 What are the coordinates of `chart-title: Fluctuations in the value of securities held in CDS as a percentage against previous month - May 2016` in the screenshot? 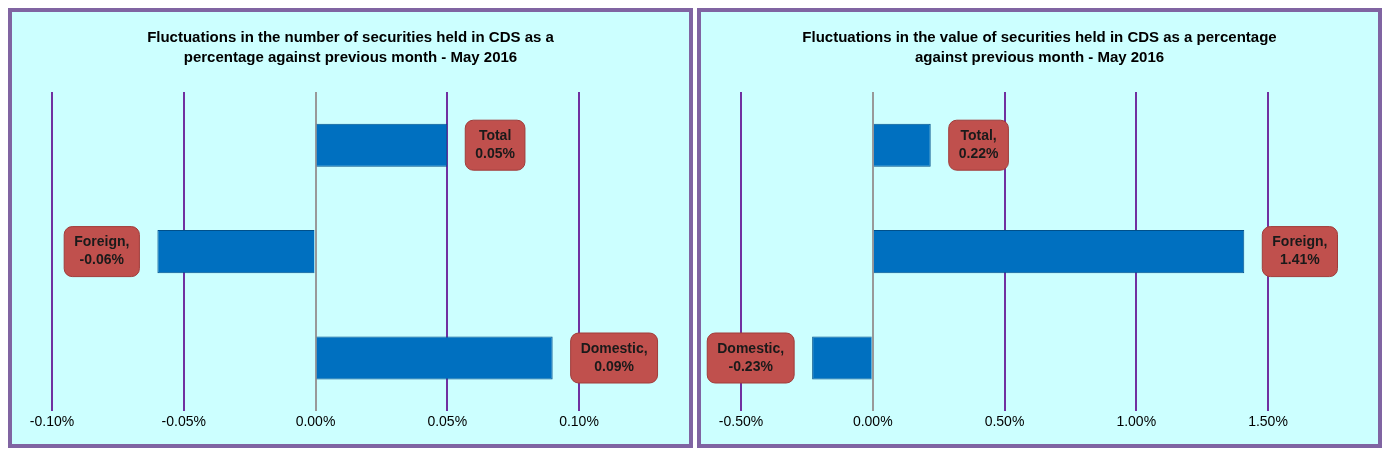 It's located at (1039, 46).